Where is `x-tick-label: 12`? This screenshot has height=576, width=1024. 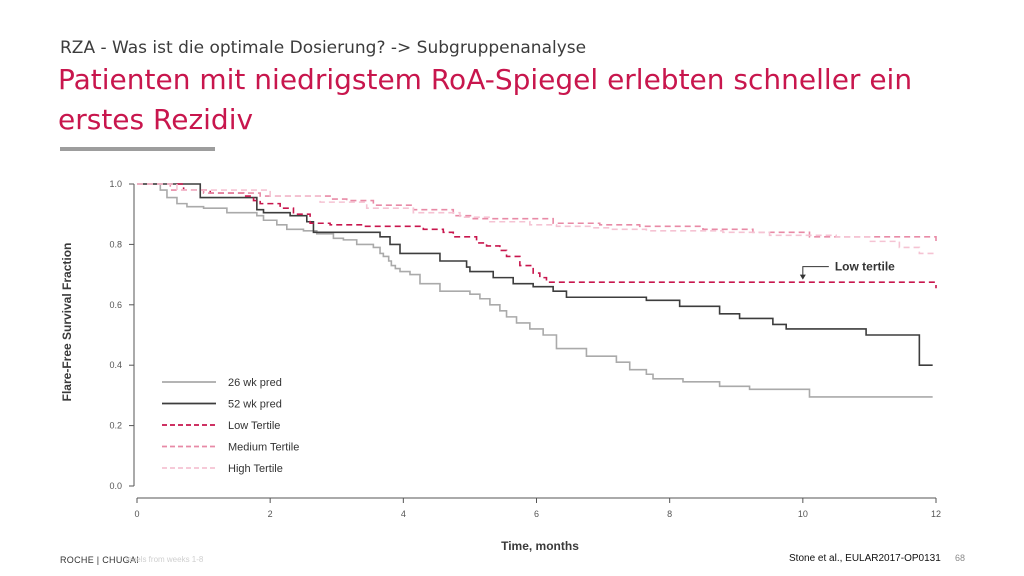 x-tick-label: 12 is located at coordinates (936, 514).